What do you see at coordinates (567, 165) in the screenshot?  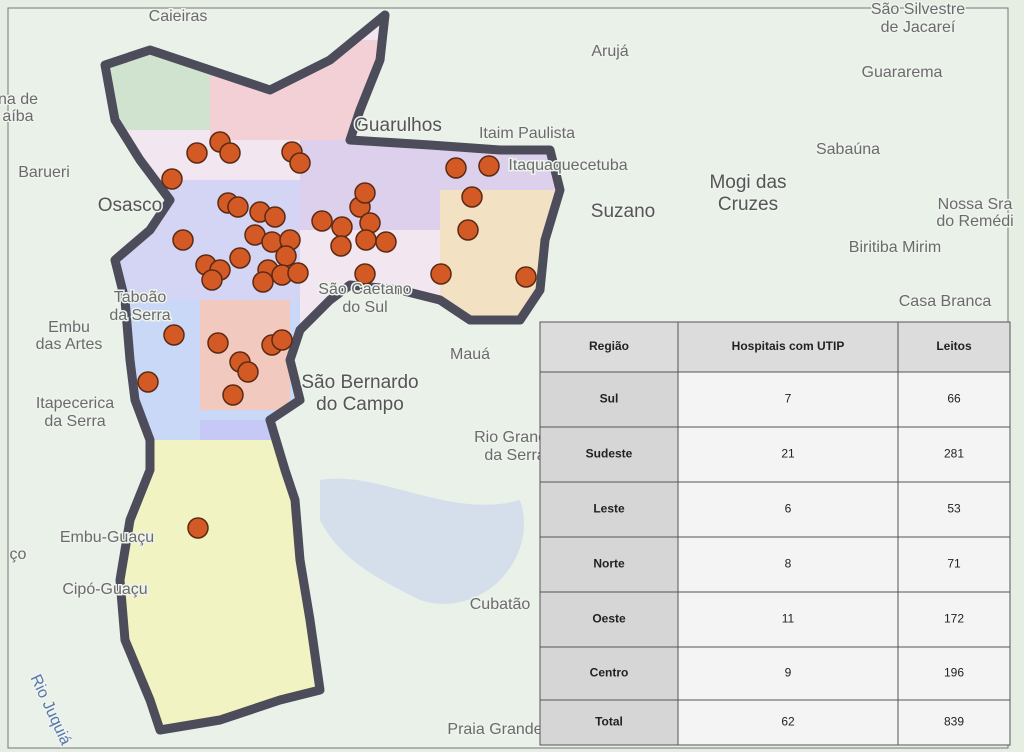 I see `place-label: Itaquaquecetuba` at bounding box center [567, 165].